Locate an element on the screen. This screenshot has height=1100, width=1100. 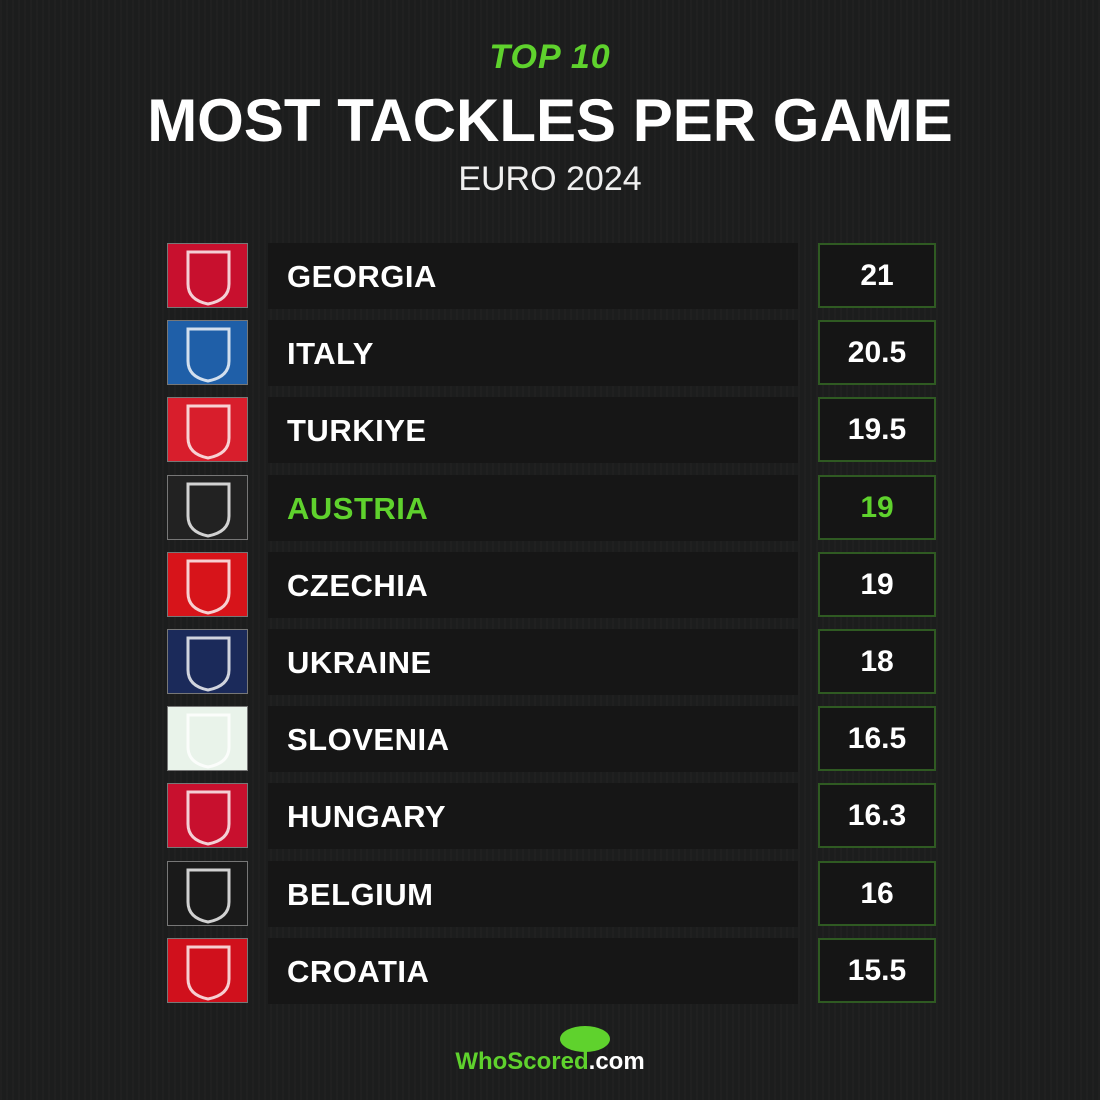
table-row: TURKIYE 19.5 is located at coordinates (552, 430).